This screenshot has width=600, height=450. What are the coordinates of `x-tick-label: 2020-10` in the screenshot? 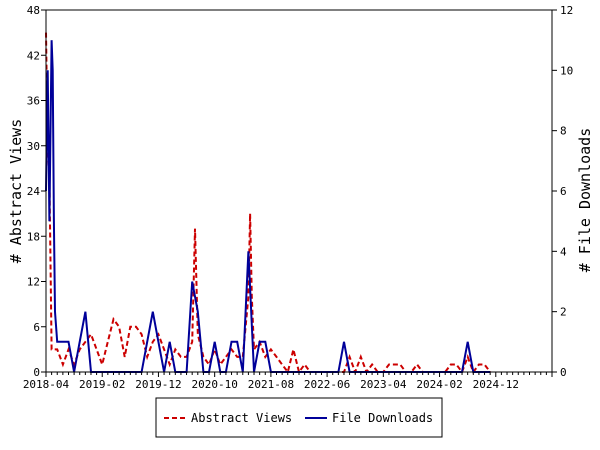 It's located at (214, 384).